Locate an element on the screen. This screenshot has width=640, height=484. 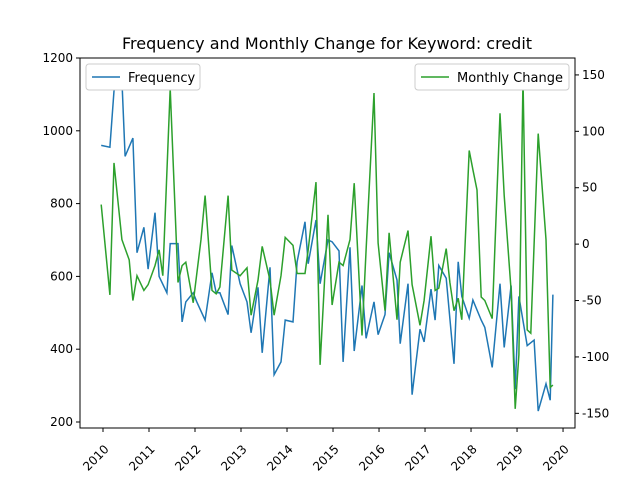
y2-tick-label: -100 is located at coordinates (595, 357).